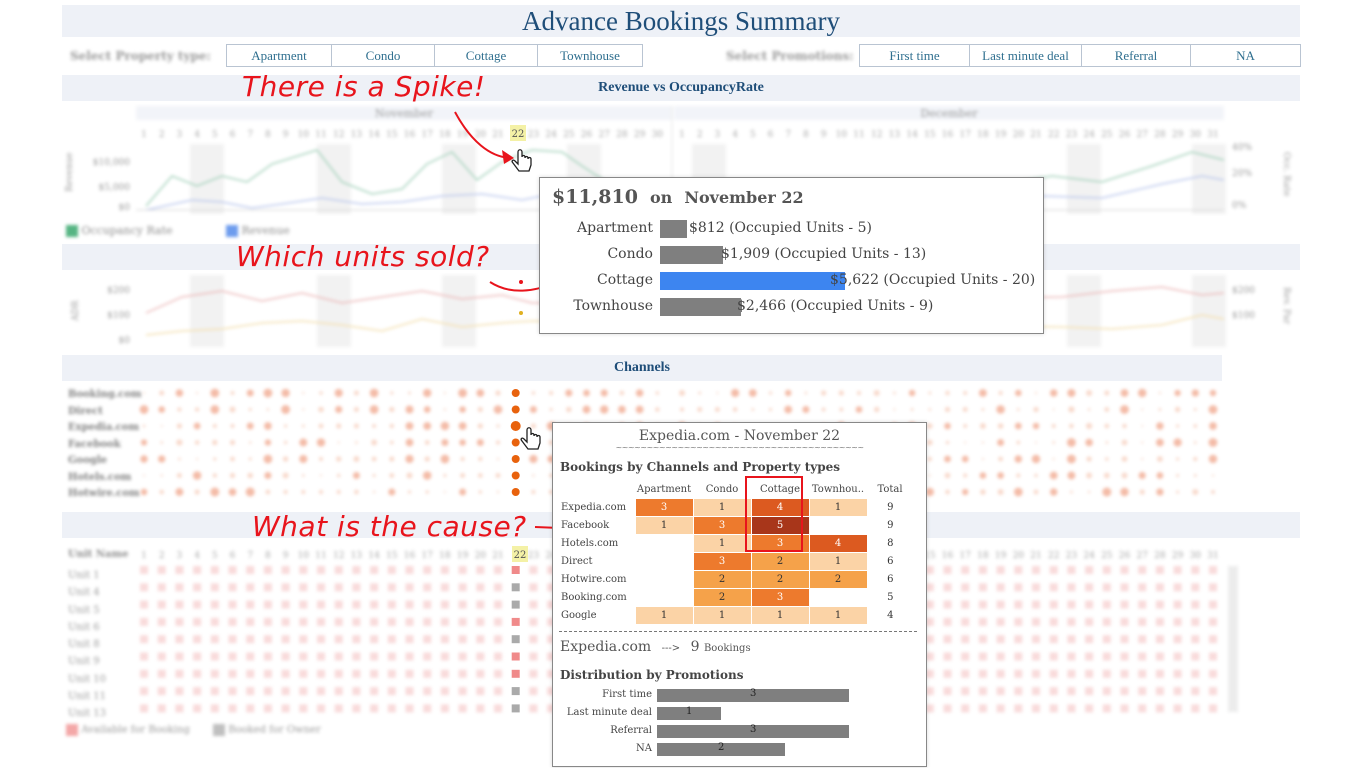  What do you see at coordinates (127, 230) in the screenshot?
I see `legend-occupancy: Occupancy Rate` at bounding box center [127, 230].